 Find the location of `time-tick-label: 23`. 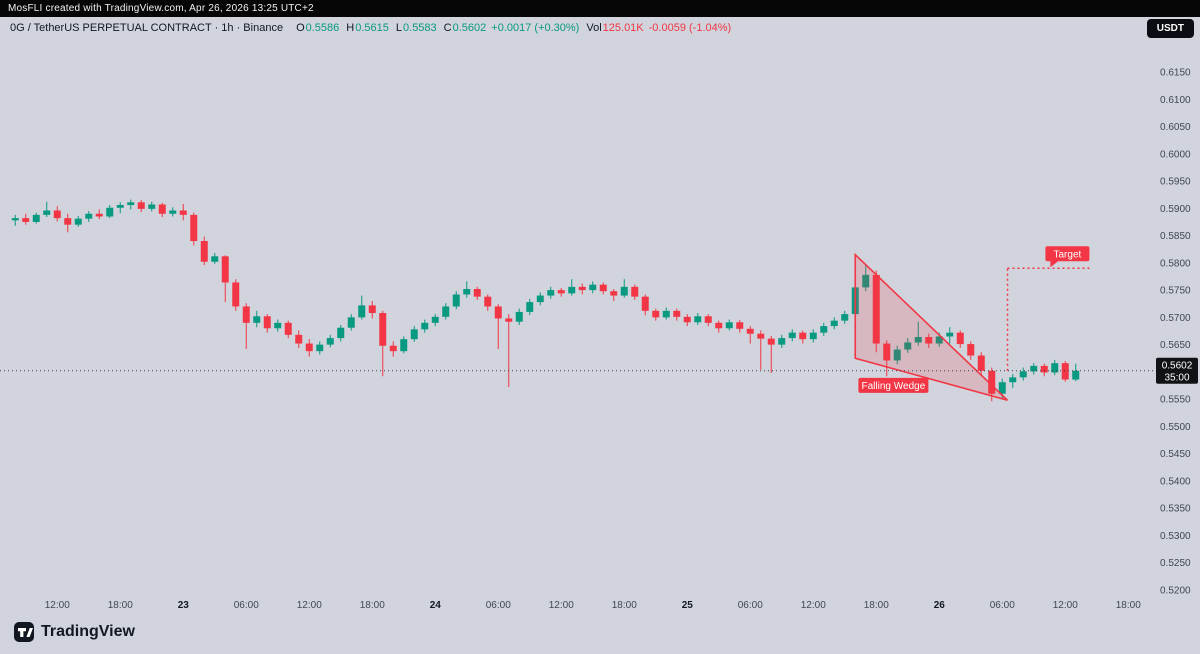

time-tick-label: 23 is located at coordinates (184, 605).